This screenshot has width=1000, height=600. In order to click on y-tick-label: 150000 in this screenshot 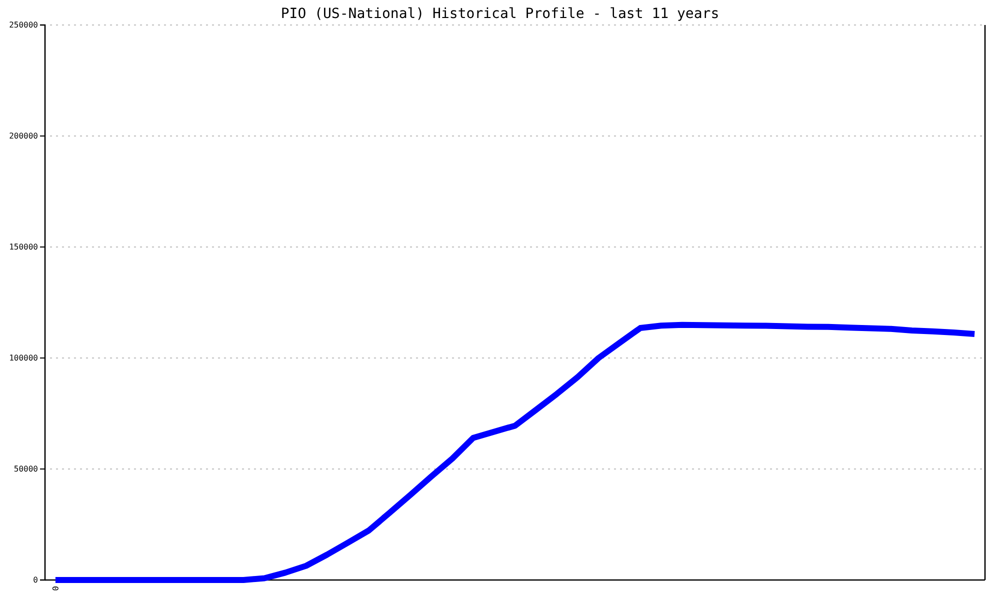, I will do `click(23, 247)`.